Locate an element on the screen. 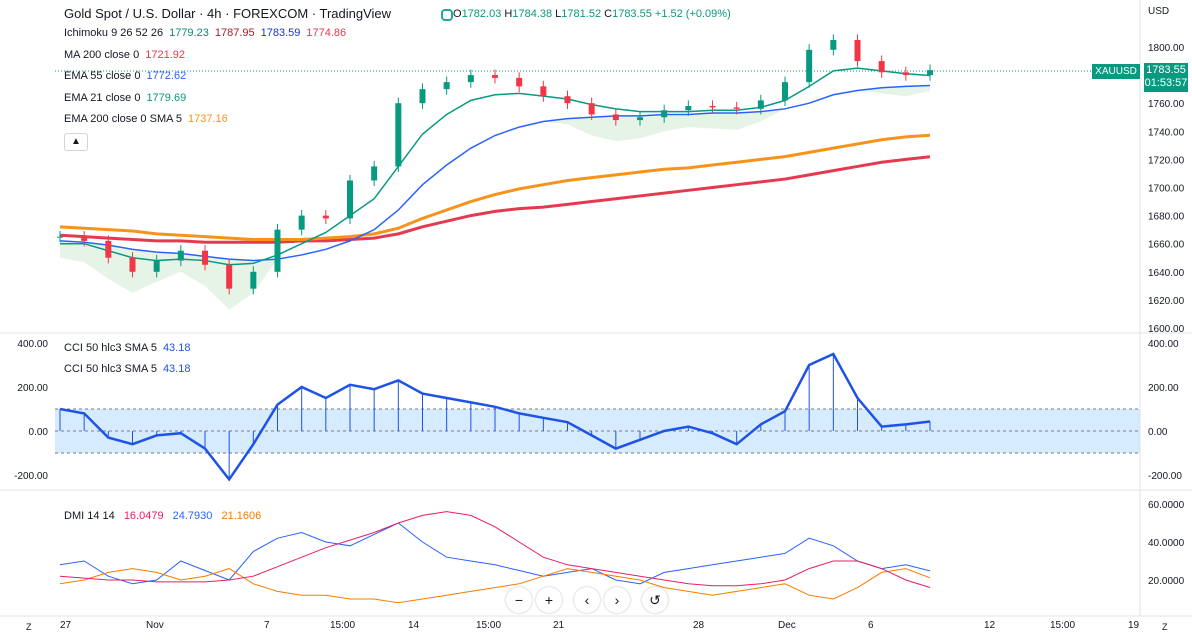 This screenshot has height=641, width=1192. low-value: 1781.52 is located at coordinates (581, 14).